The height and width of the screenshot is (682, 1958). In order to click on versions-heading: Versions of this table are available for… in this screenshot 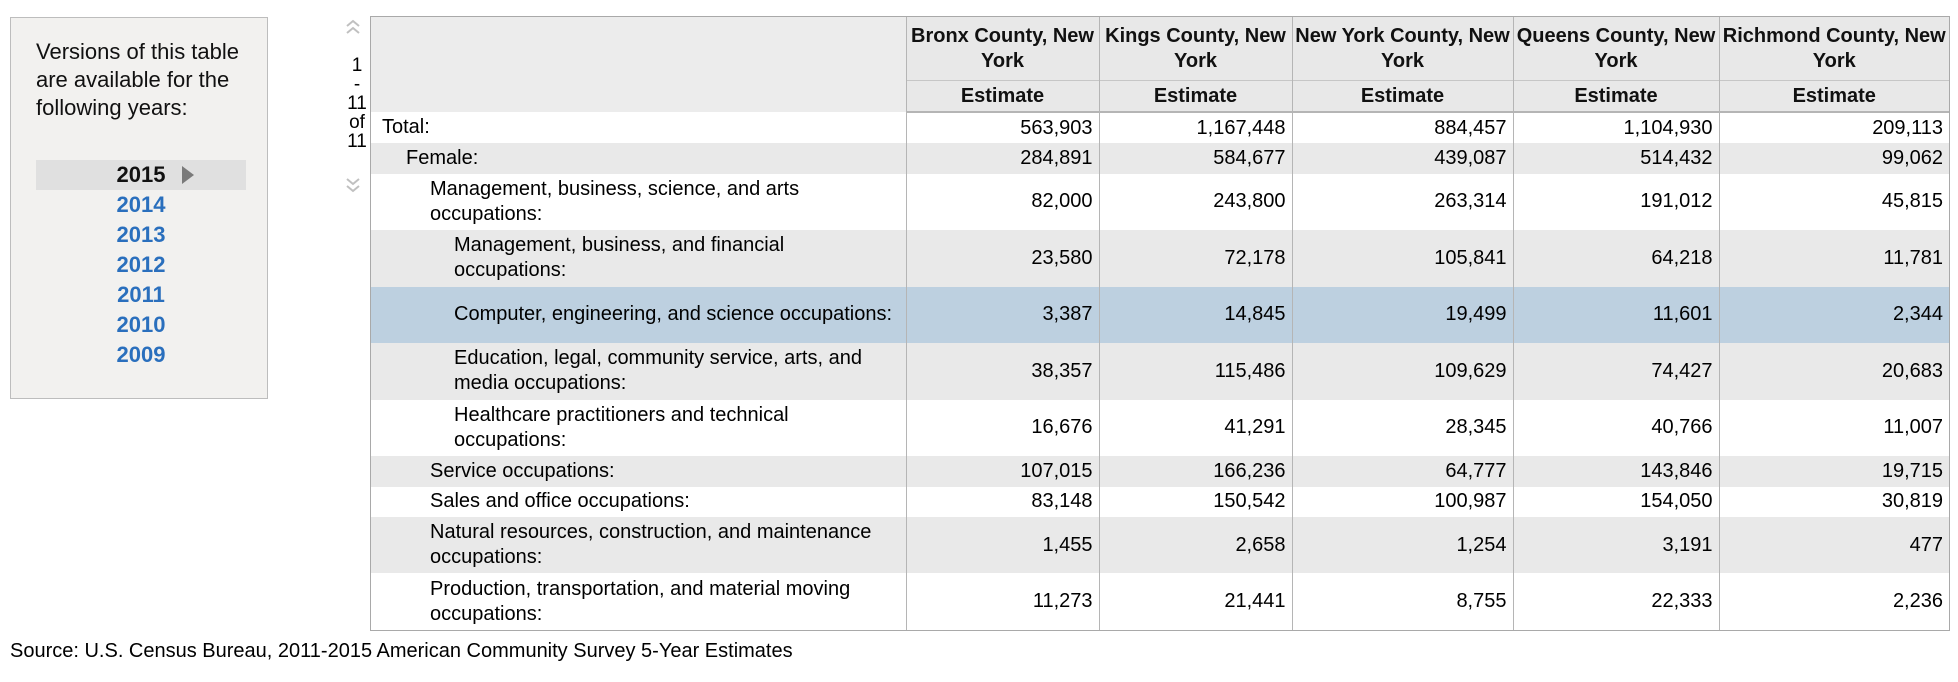, I will do `click(138, 79)`.